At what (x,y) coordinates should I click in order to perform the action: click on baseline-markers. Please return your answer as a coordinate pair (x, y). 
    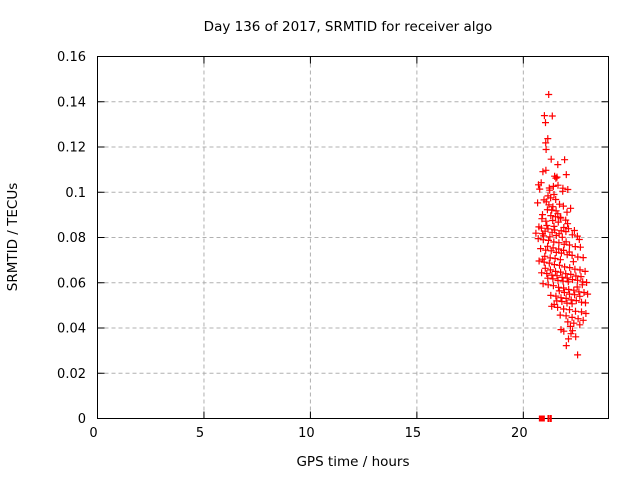
    Looking at the image, I should click on (545, 418).